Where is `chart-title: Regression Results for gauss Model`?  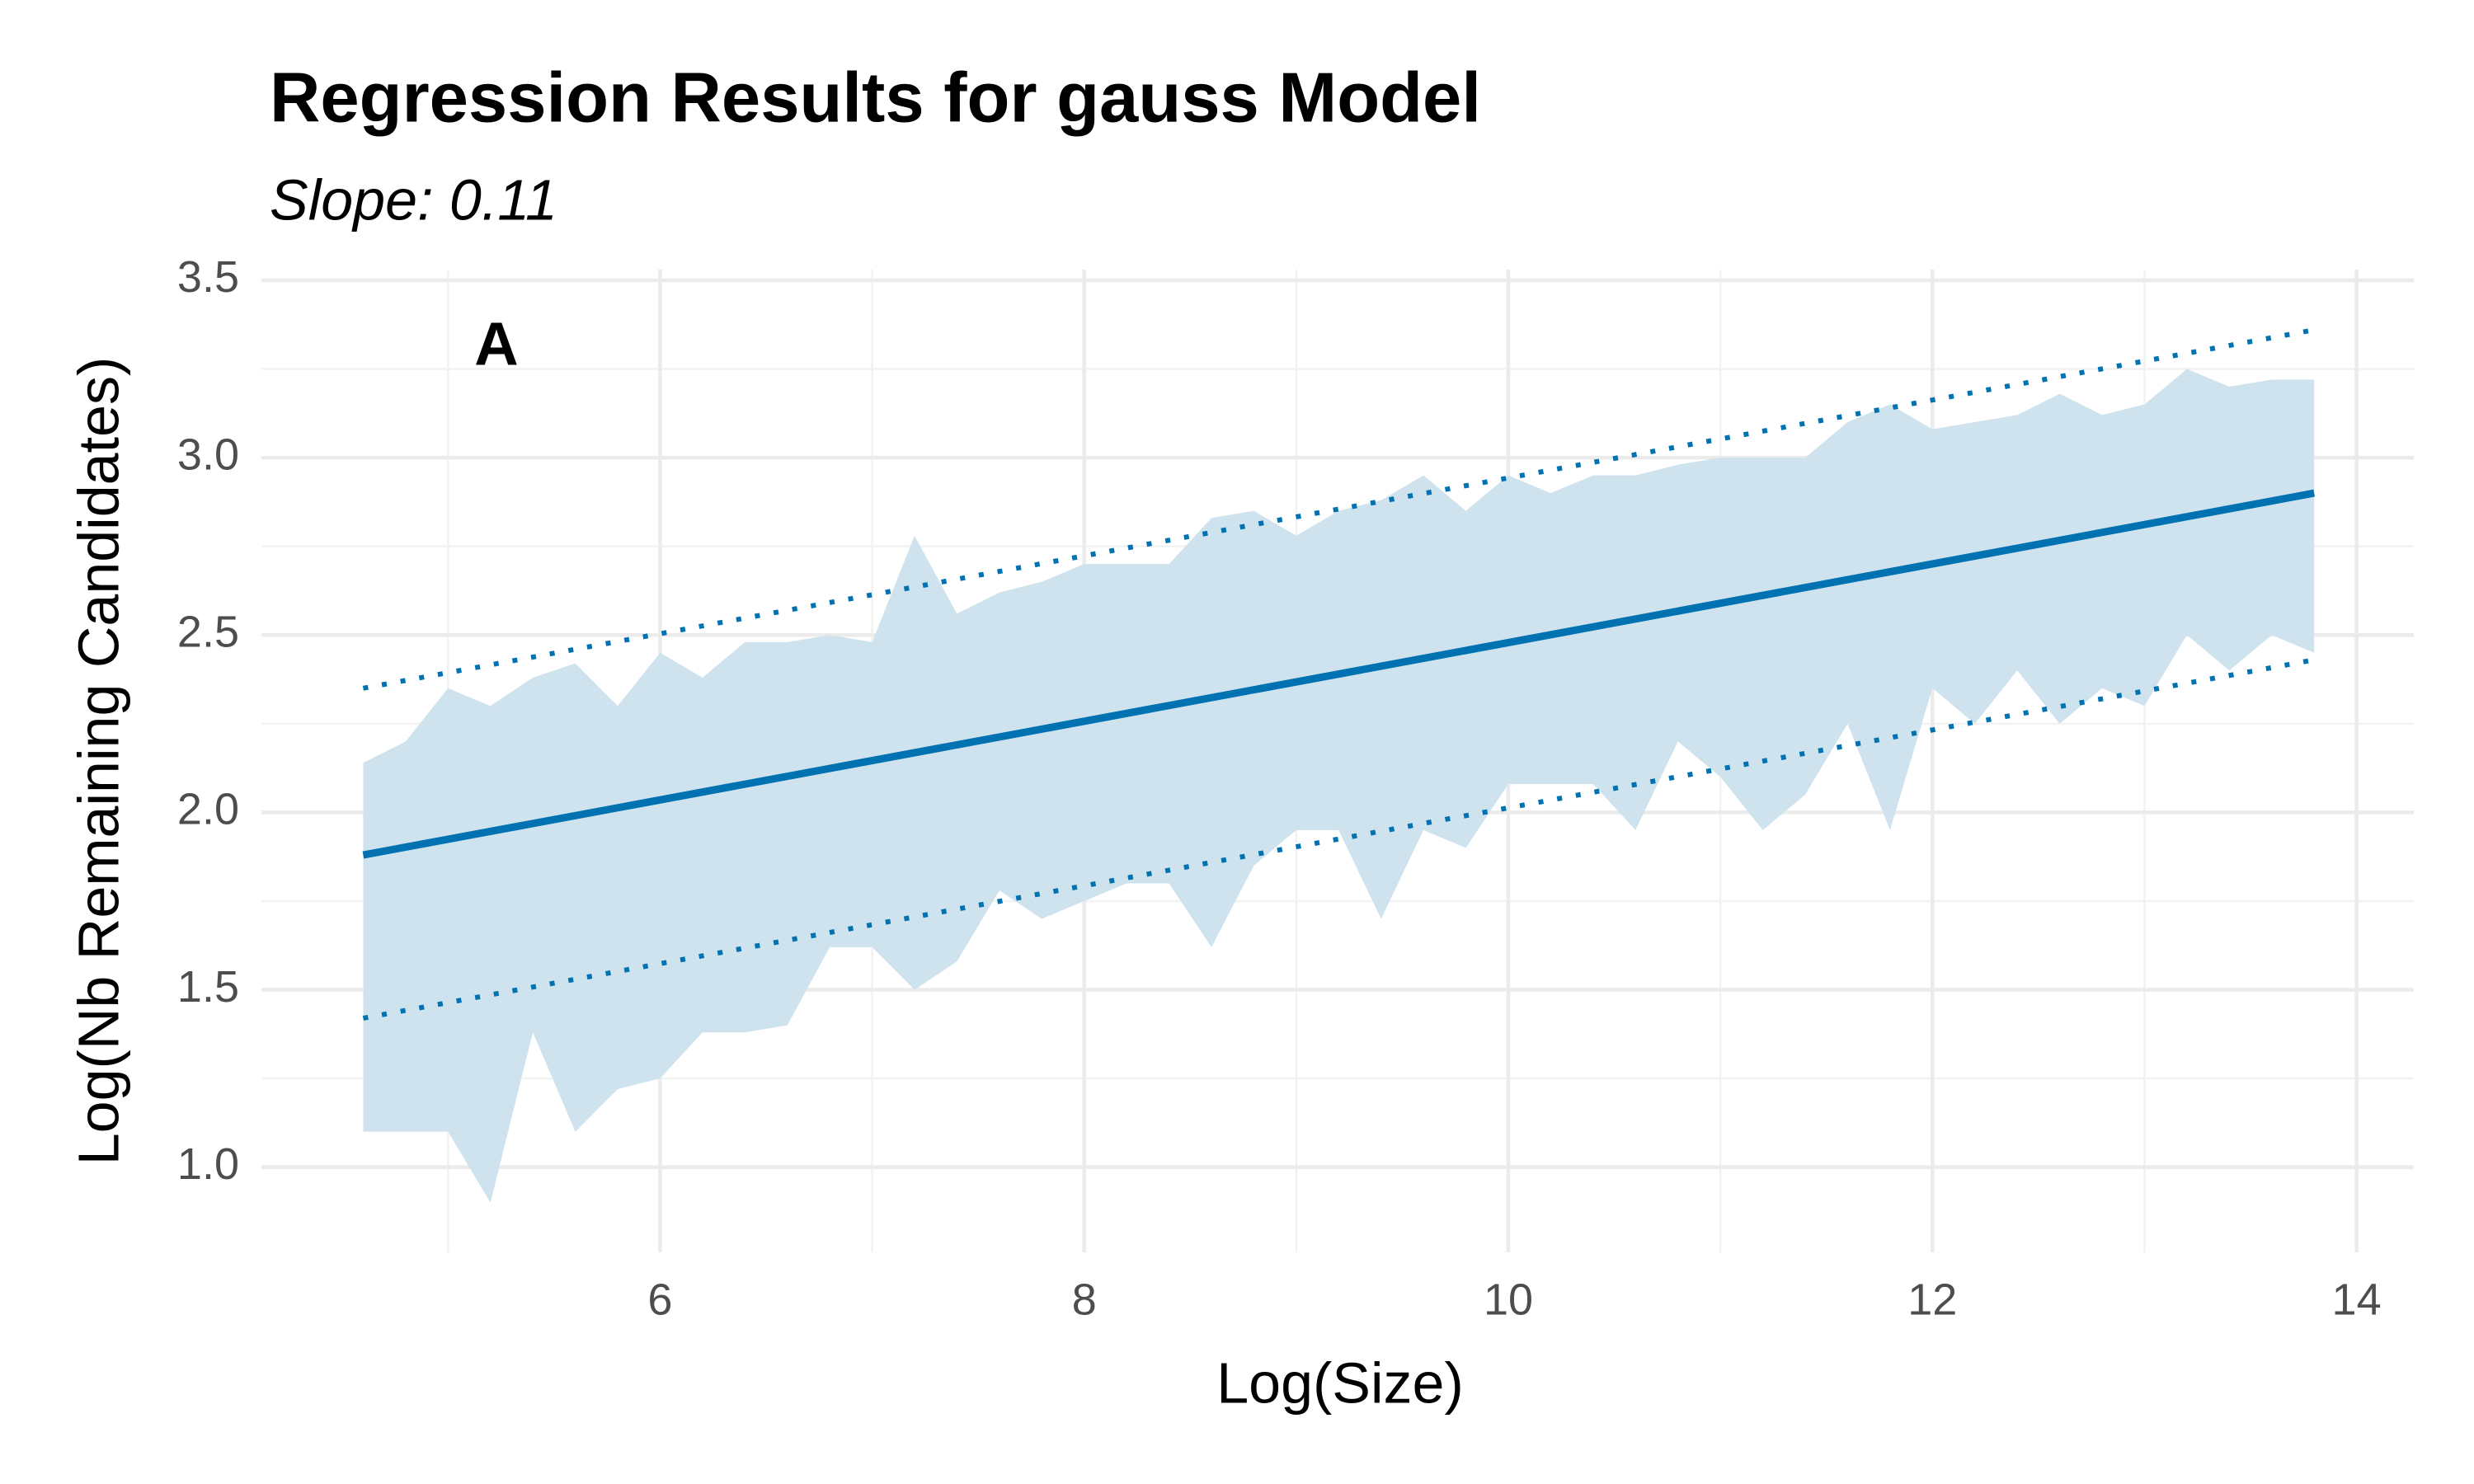
chart-title: Regression Results for gauss Model is located at coordinates (875, 98).